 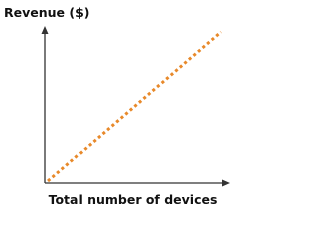 What do you see at coordinates (133, 199) in the screenshot?
I see `x-axis-label: Total number of devices` at bounding box center [133, 199].